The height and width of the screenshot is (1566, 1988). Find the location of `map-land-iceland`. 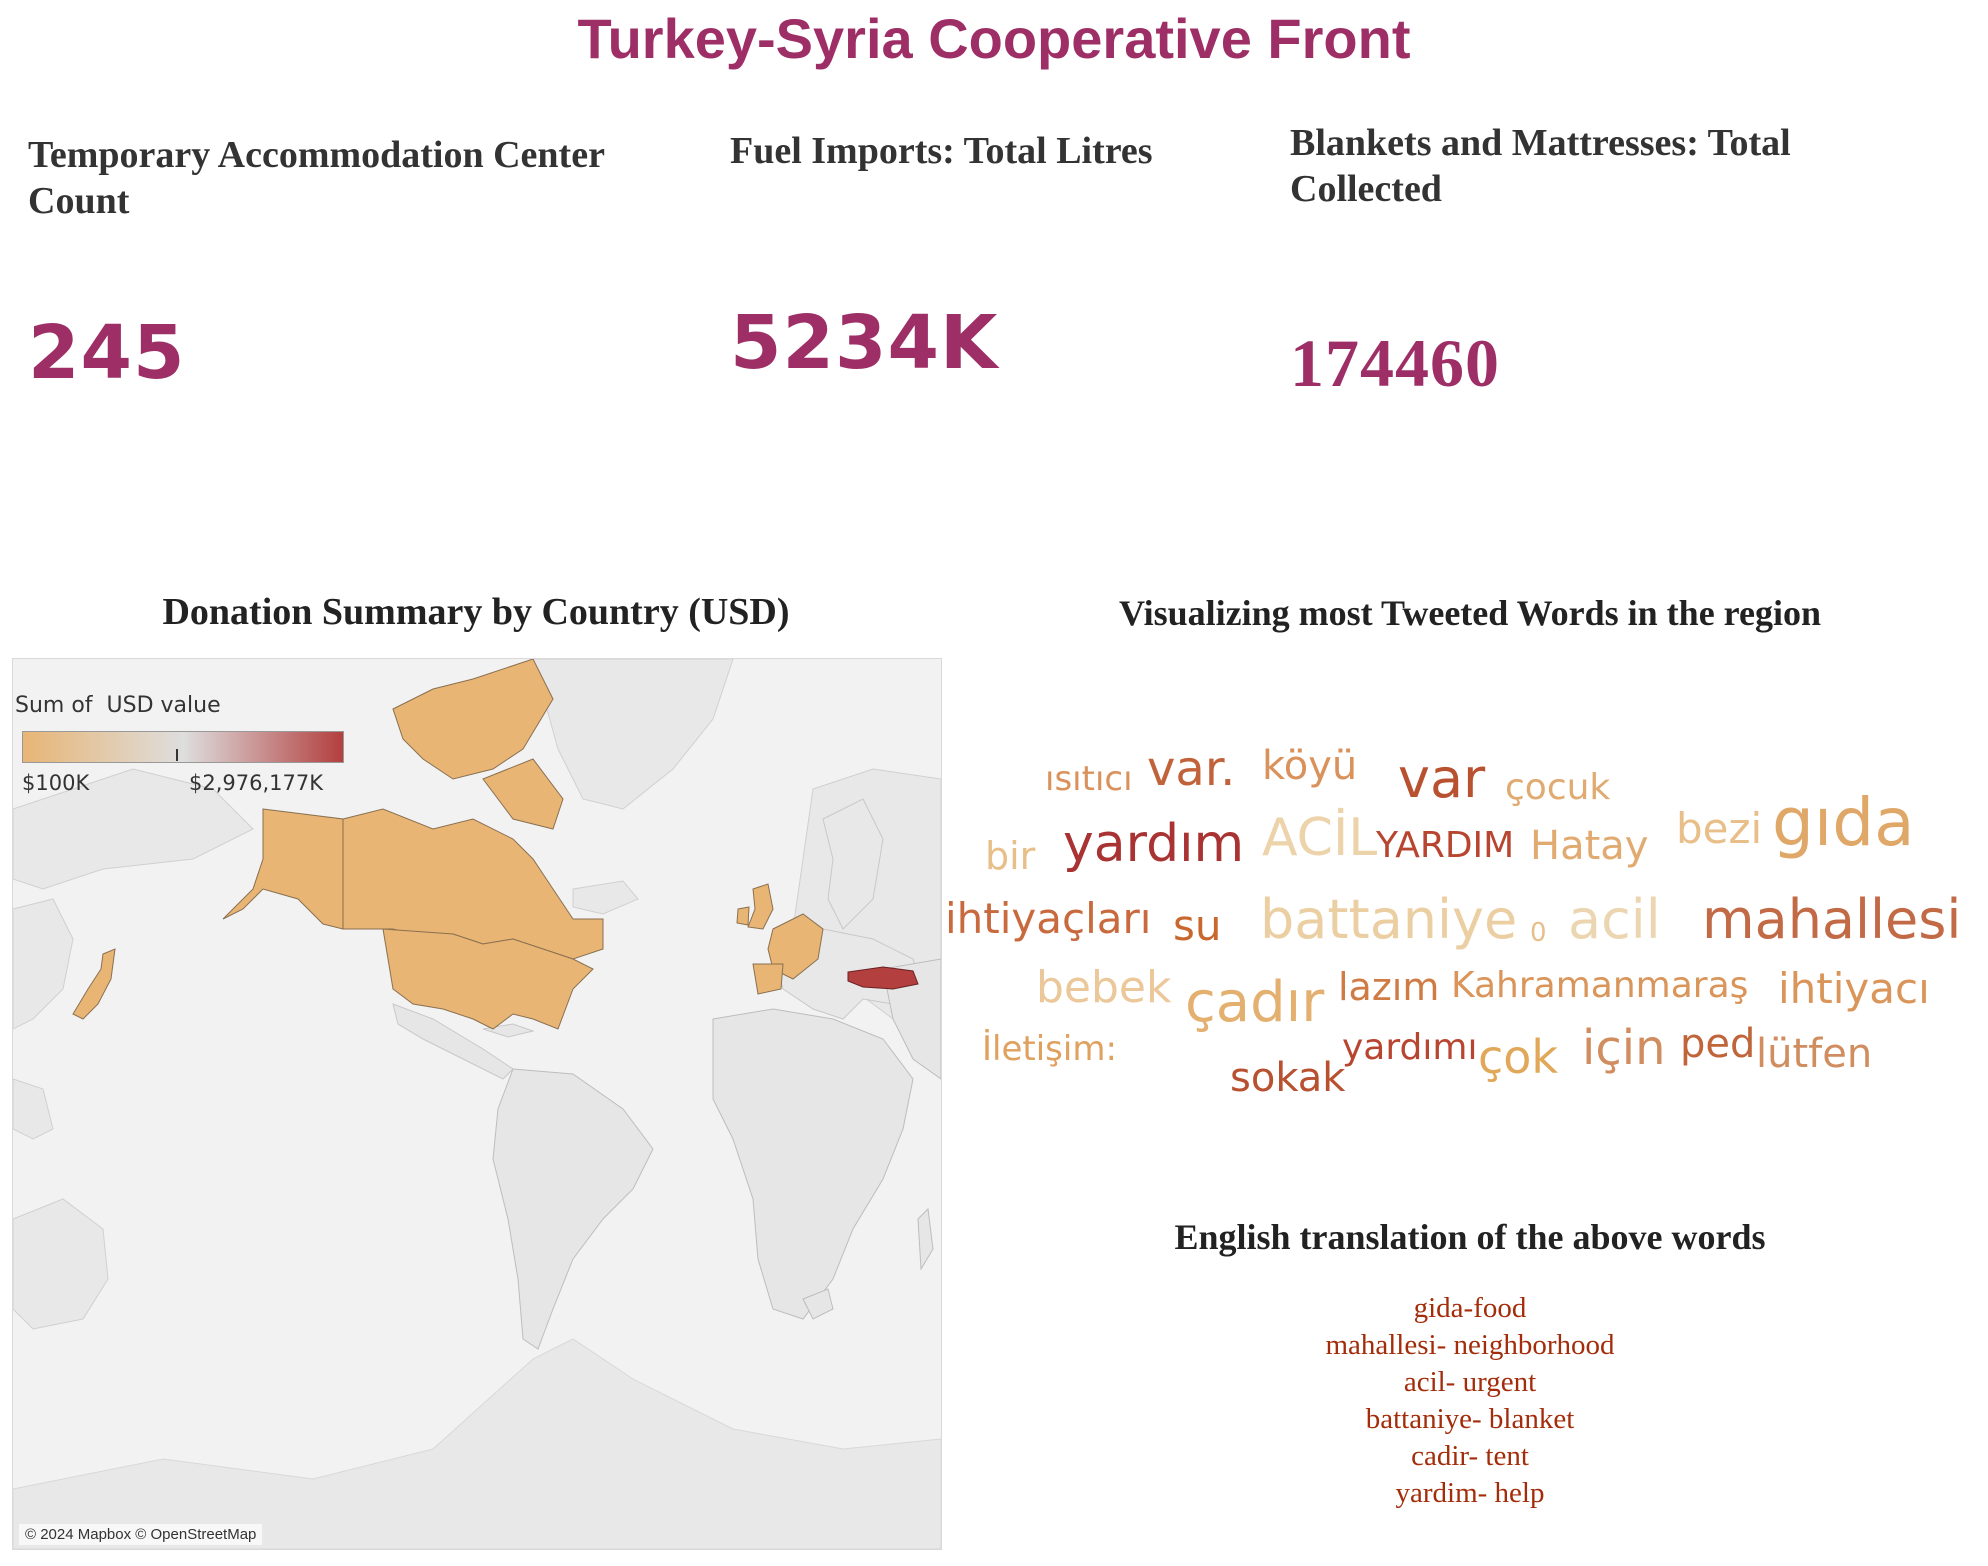

map-land-iceland is located at coordinates (605, 897).